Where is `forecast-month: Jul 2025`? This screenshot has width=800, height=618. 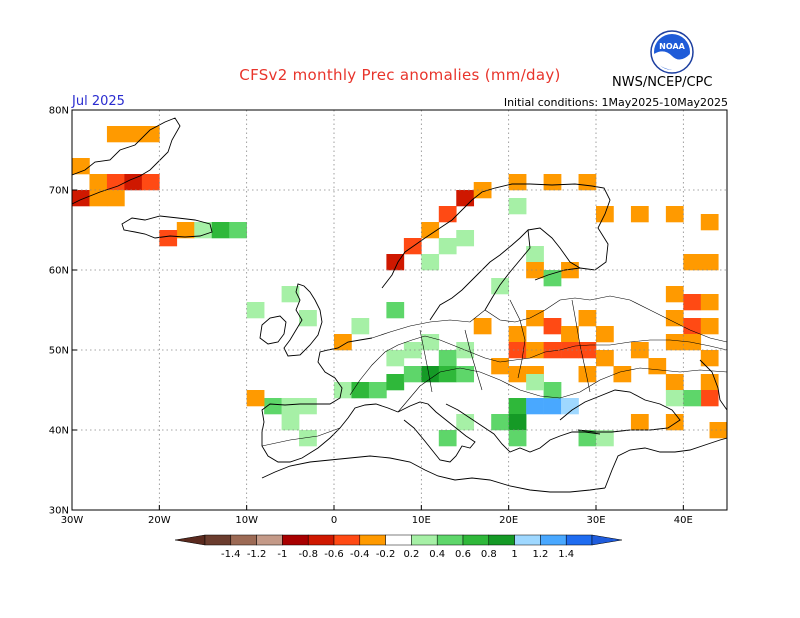
forecast-month: Jul 2025 is located at coordinates (98, 101).